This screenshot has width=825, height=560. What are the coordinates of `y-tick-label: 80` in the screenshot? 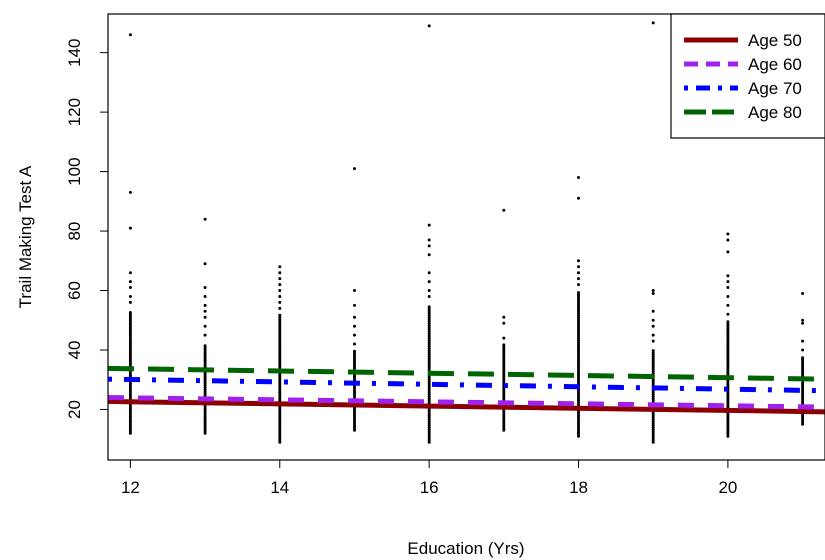 It's located at (74, 231).